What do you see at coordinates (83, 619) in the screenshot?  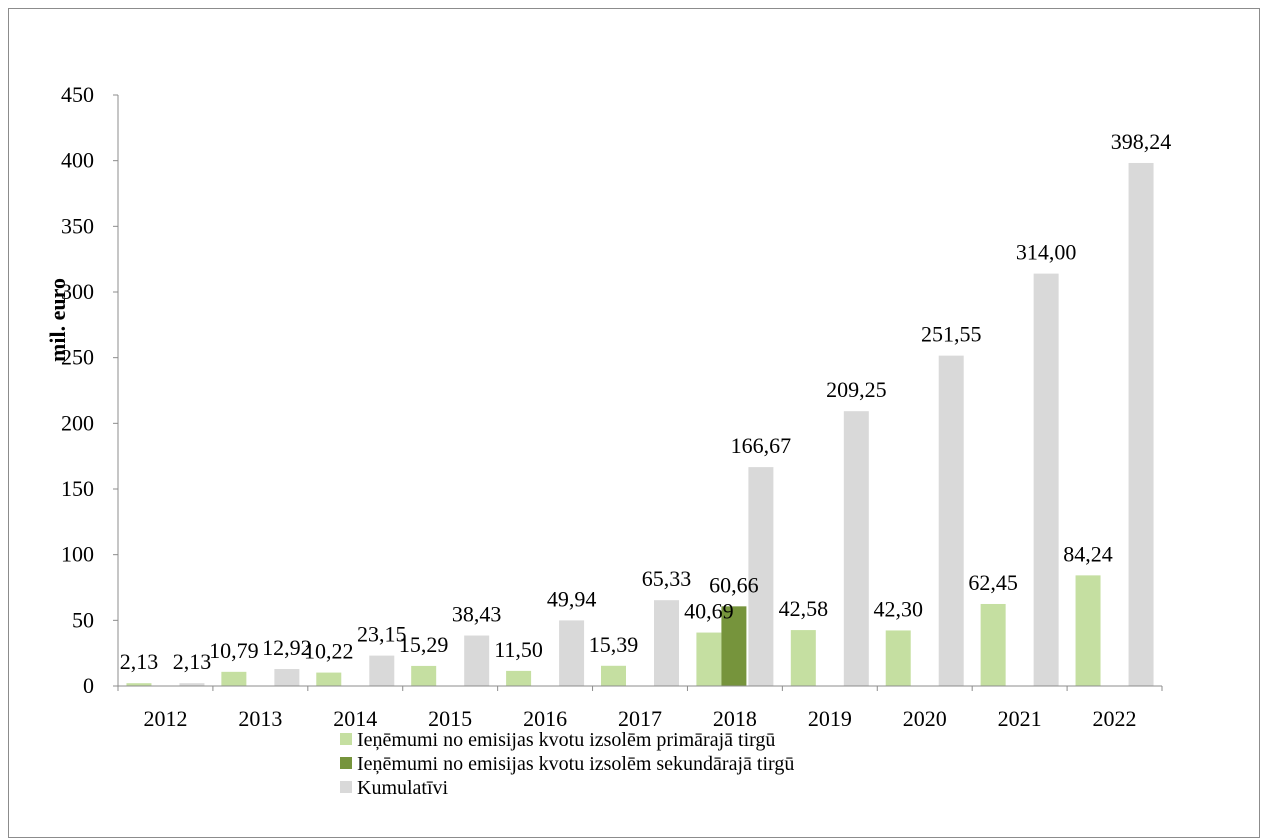 I see `y-tick-label: 50` at bounding box center [83, 619].